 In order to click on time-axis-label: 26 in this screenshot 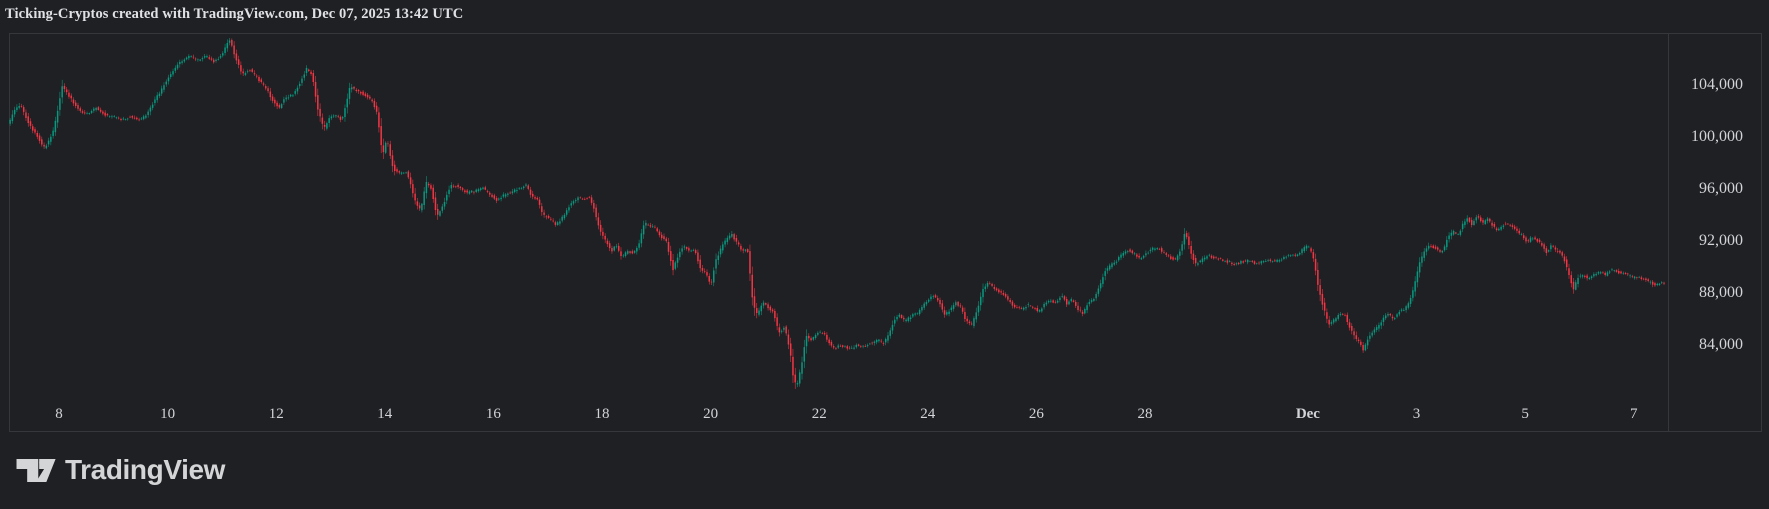, I will do `click(1036, 414)`.